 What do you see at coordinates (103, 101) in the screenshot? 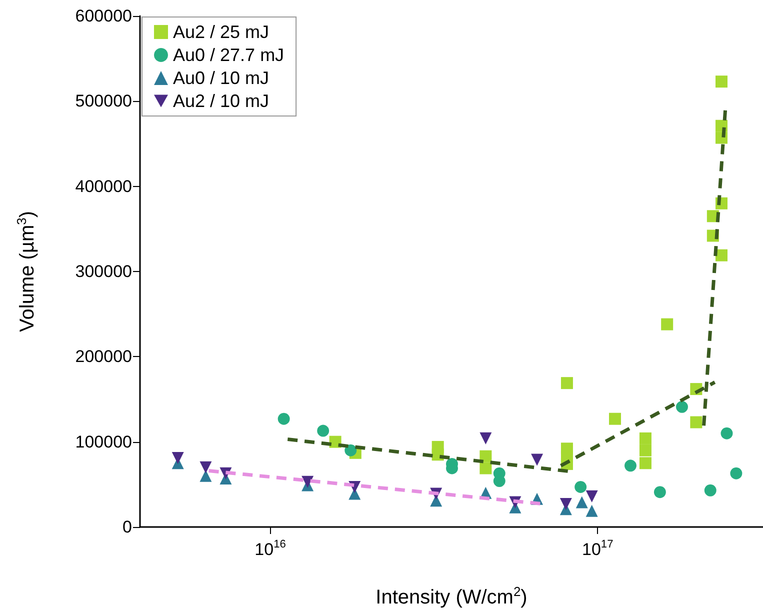
I see `y-tick-label: 500000` at bounding box center [103, 101].